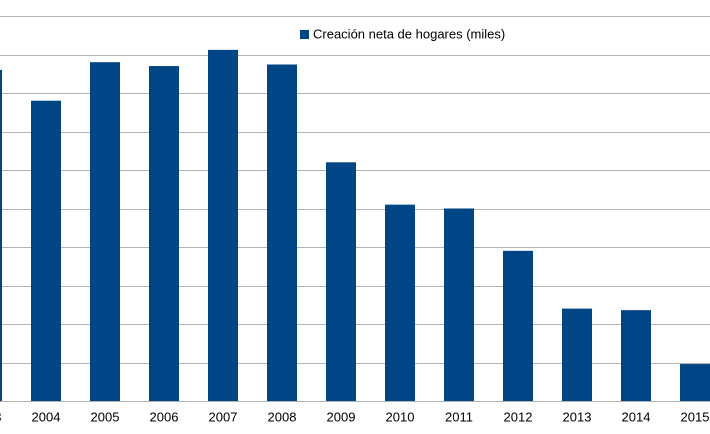  I want to click on x-tick-label: 2004, so click(46, 416).